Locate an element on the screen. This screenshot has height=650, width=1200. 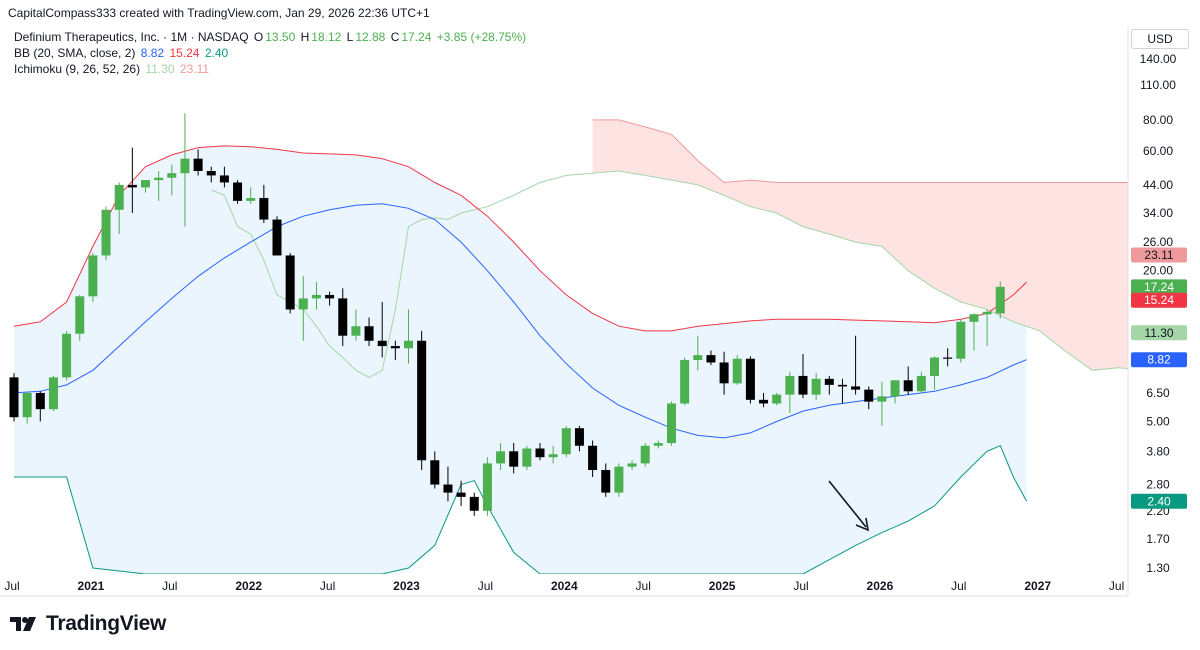
tradingview-logo: TradingView is located at coordinates (88, 624).